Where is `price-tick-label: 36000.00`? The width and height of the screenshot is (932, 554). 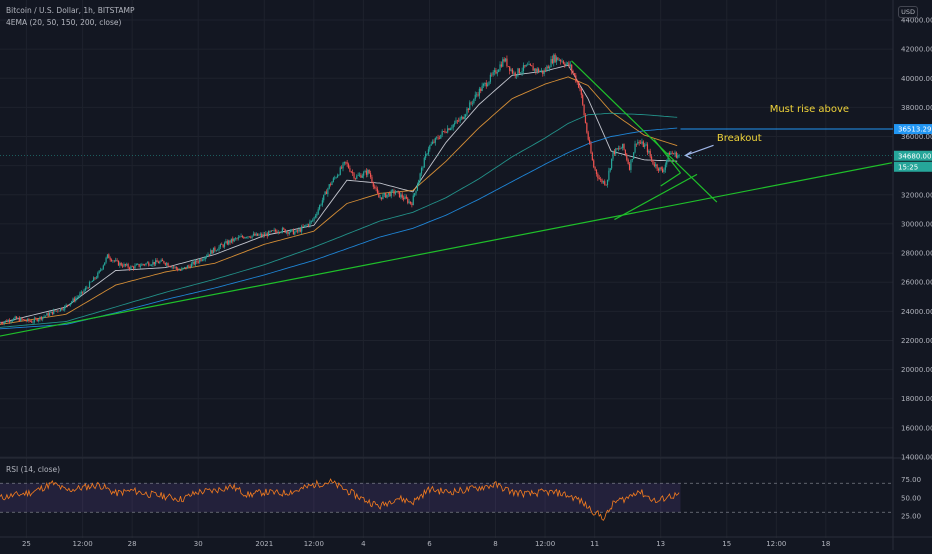
price-tick-label: 36000.00 is located at coordinates (916, 137).